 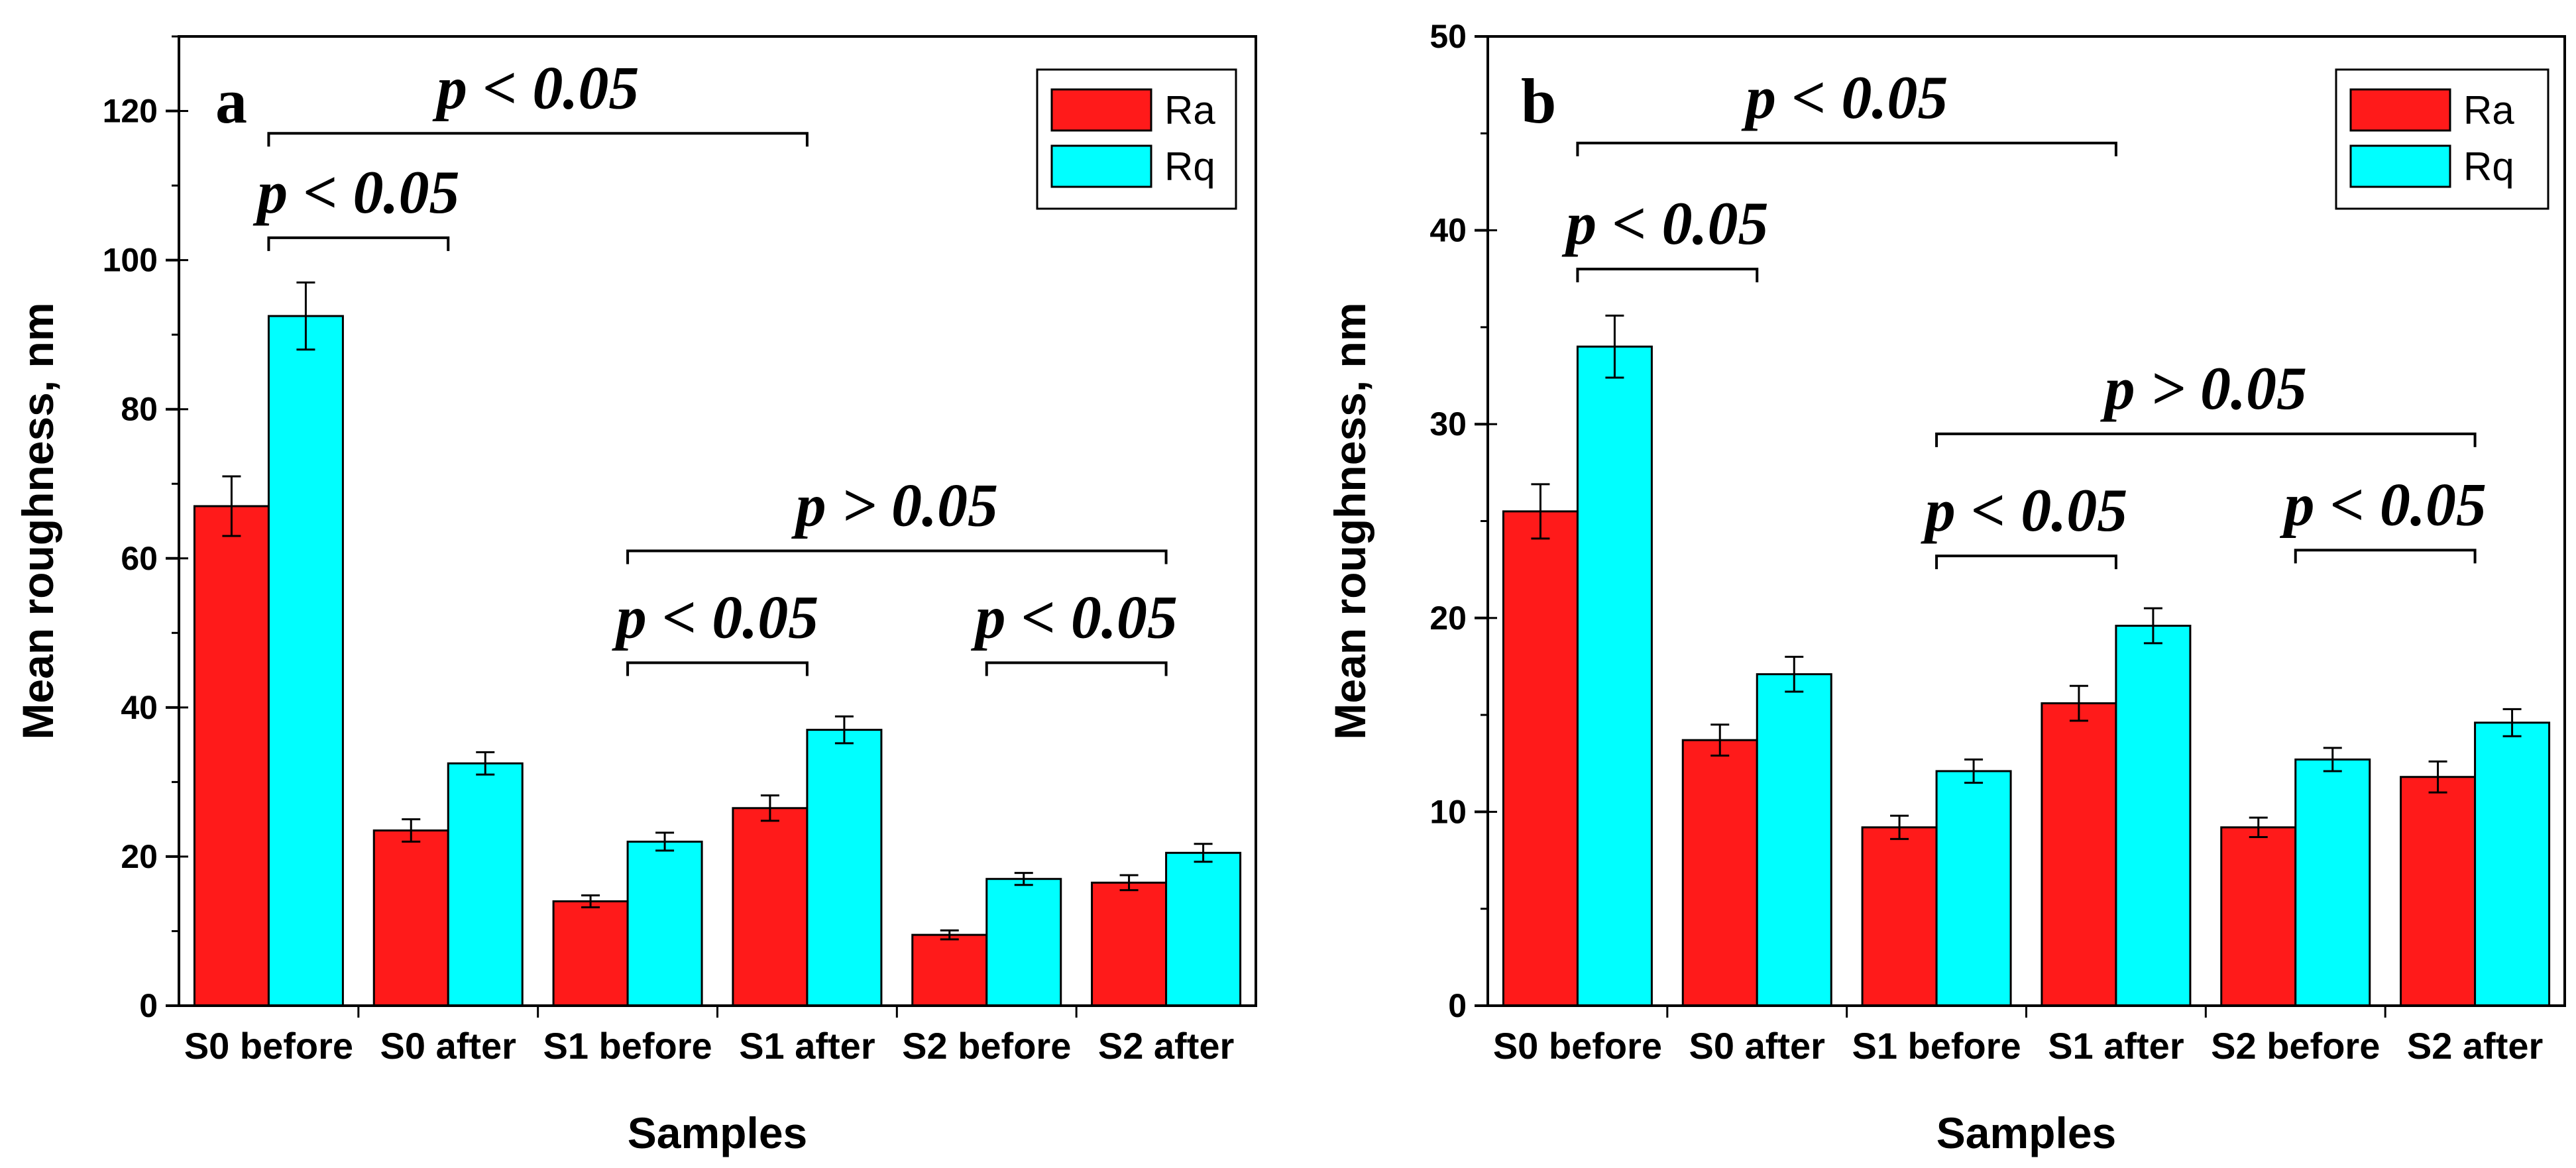 What do you see at coordinates (591, 901) in the screenshot?
I see `error-bar-ra-s1-before` at bounding box center [591, 901].